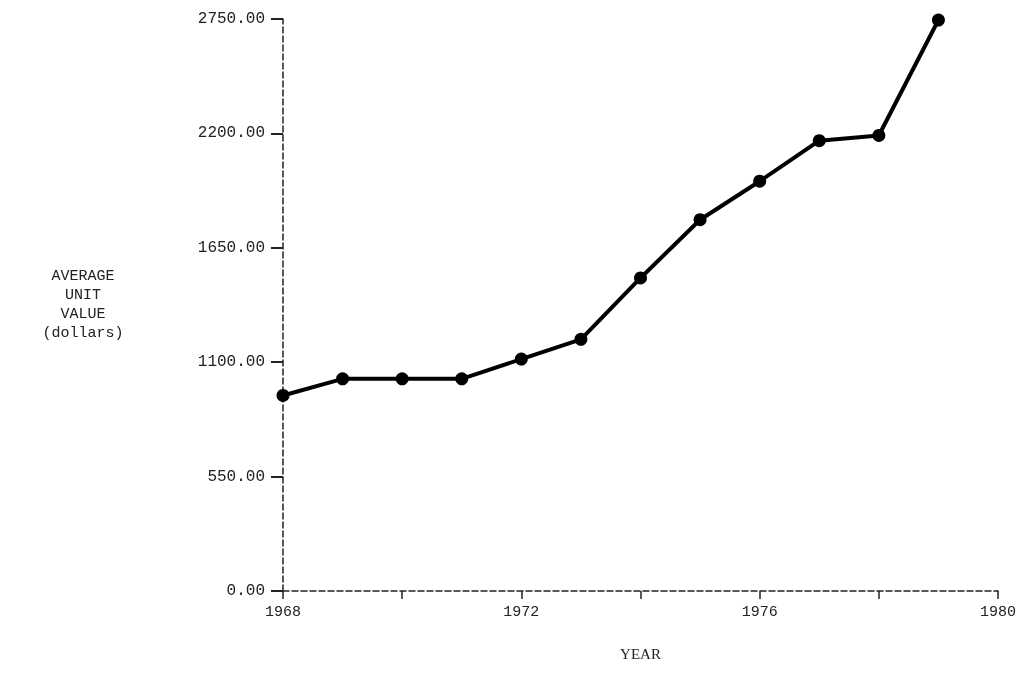 The width and height of the screenshot is (1031, 686). What do you see at coordinates (998, 612) in the screenshot?
I see `x-tick-label: 1980` at bounding box center [998, 612].